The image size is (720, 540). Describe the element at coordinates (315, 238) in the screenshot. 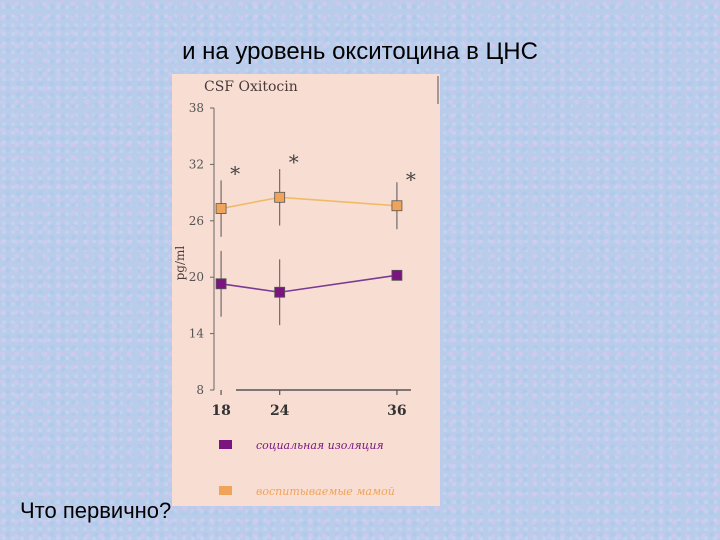

I see `series-layer: * * *` at that location.